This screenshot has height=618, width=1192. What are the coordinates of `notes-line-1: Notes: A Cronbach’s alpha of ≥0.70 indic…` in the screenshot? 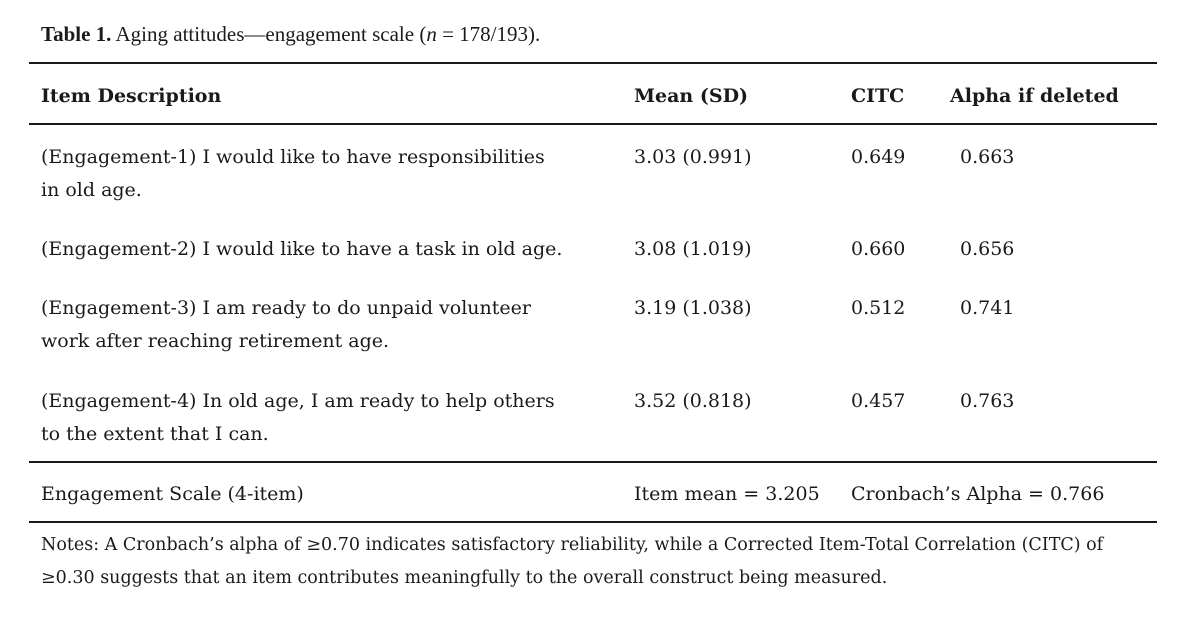 It's located at (572, 545).